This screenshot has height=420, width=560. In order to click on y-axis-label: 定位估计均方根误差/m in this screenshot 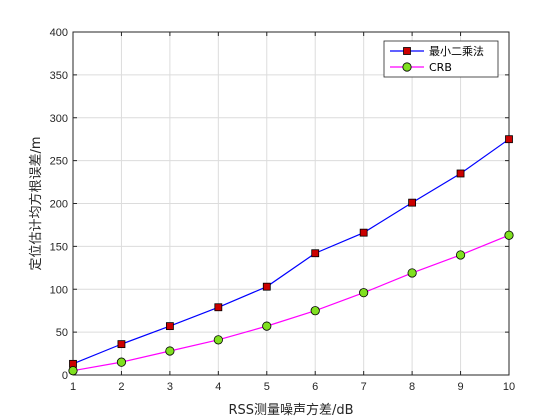, I will do `click(36, 203)`.